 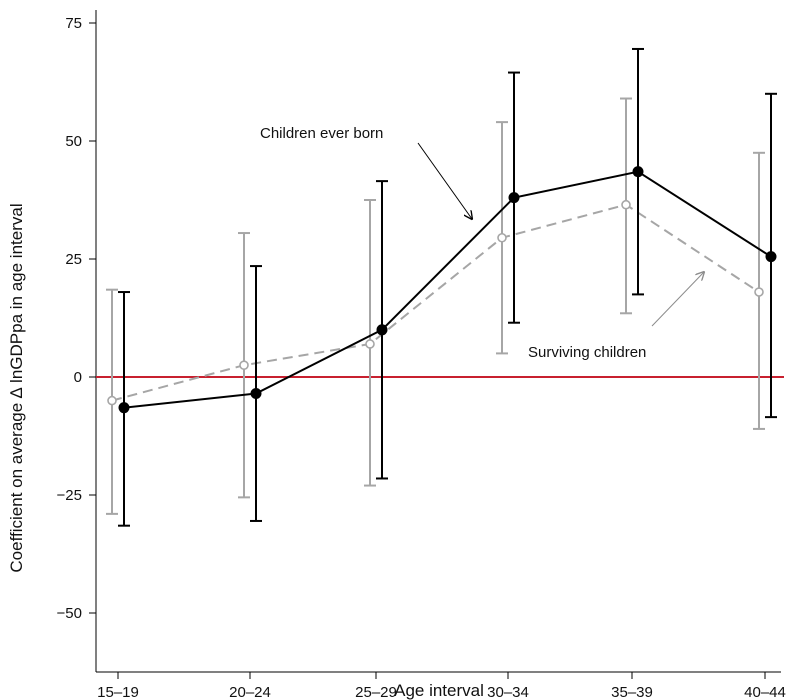 I want to click on x-tick-label: 25–29, so click(x=376, y=692).